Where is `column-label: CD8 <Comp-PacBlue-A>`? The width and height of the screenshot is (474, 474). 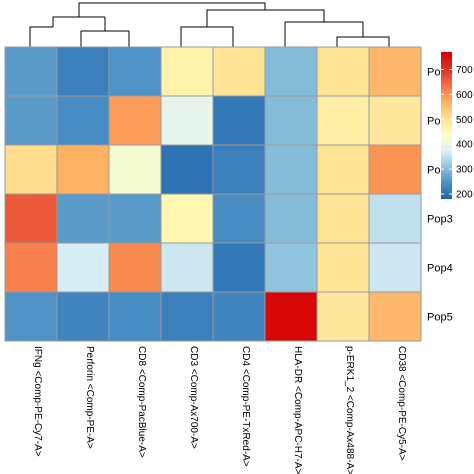
column-label: CD8 <Comp-PacBlue-A> is located at coordinates (141, 402).